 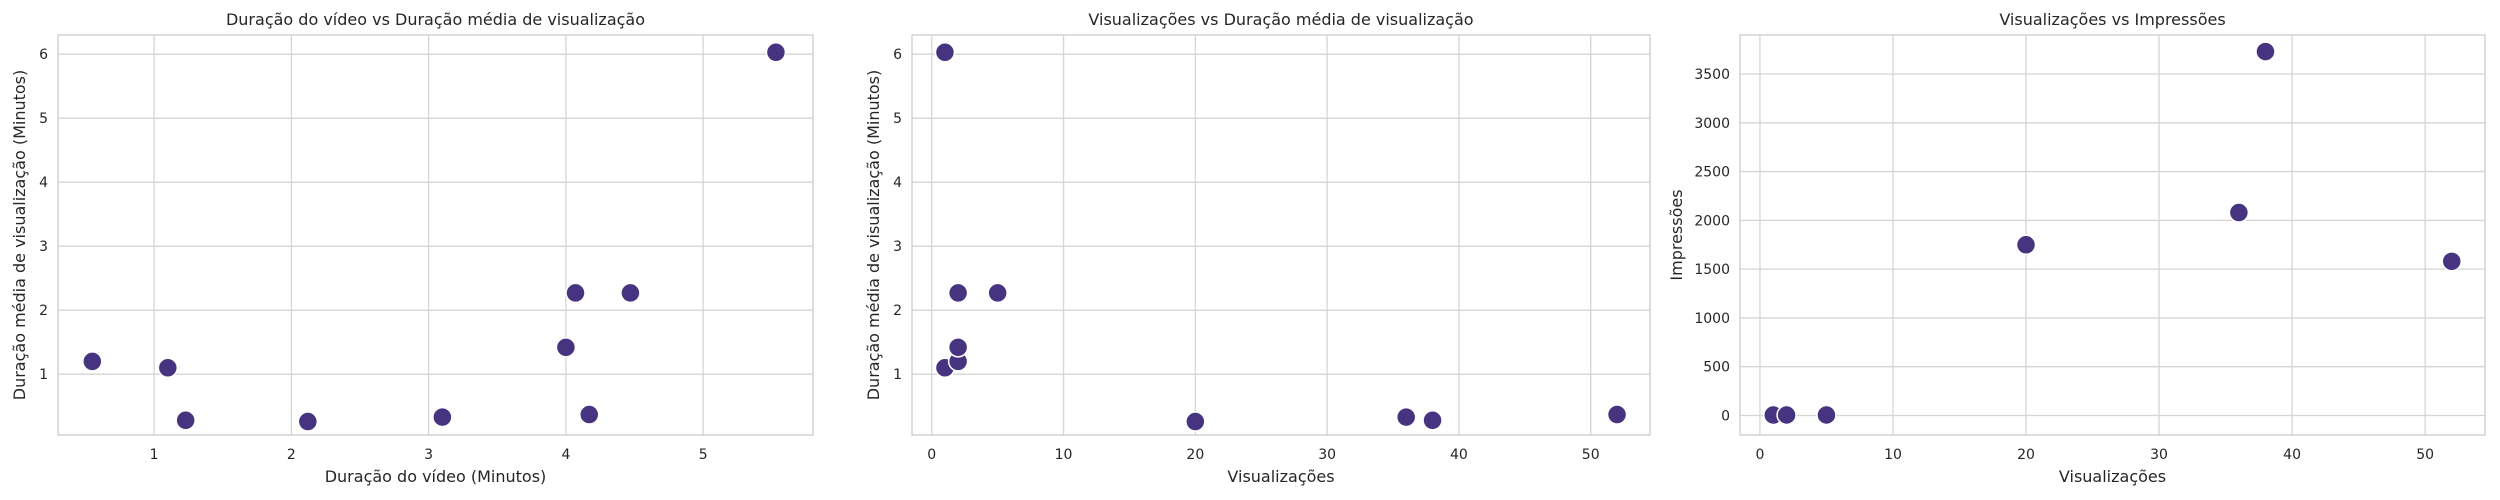 What do you see at coordinates (1712, 319) in the screenshot?
I see `y-tick-label: 1000` at bounding box center [1712, 319].